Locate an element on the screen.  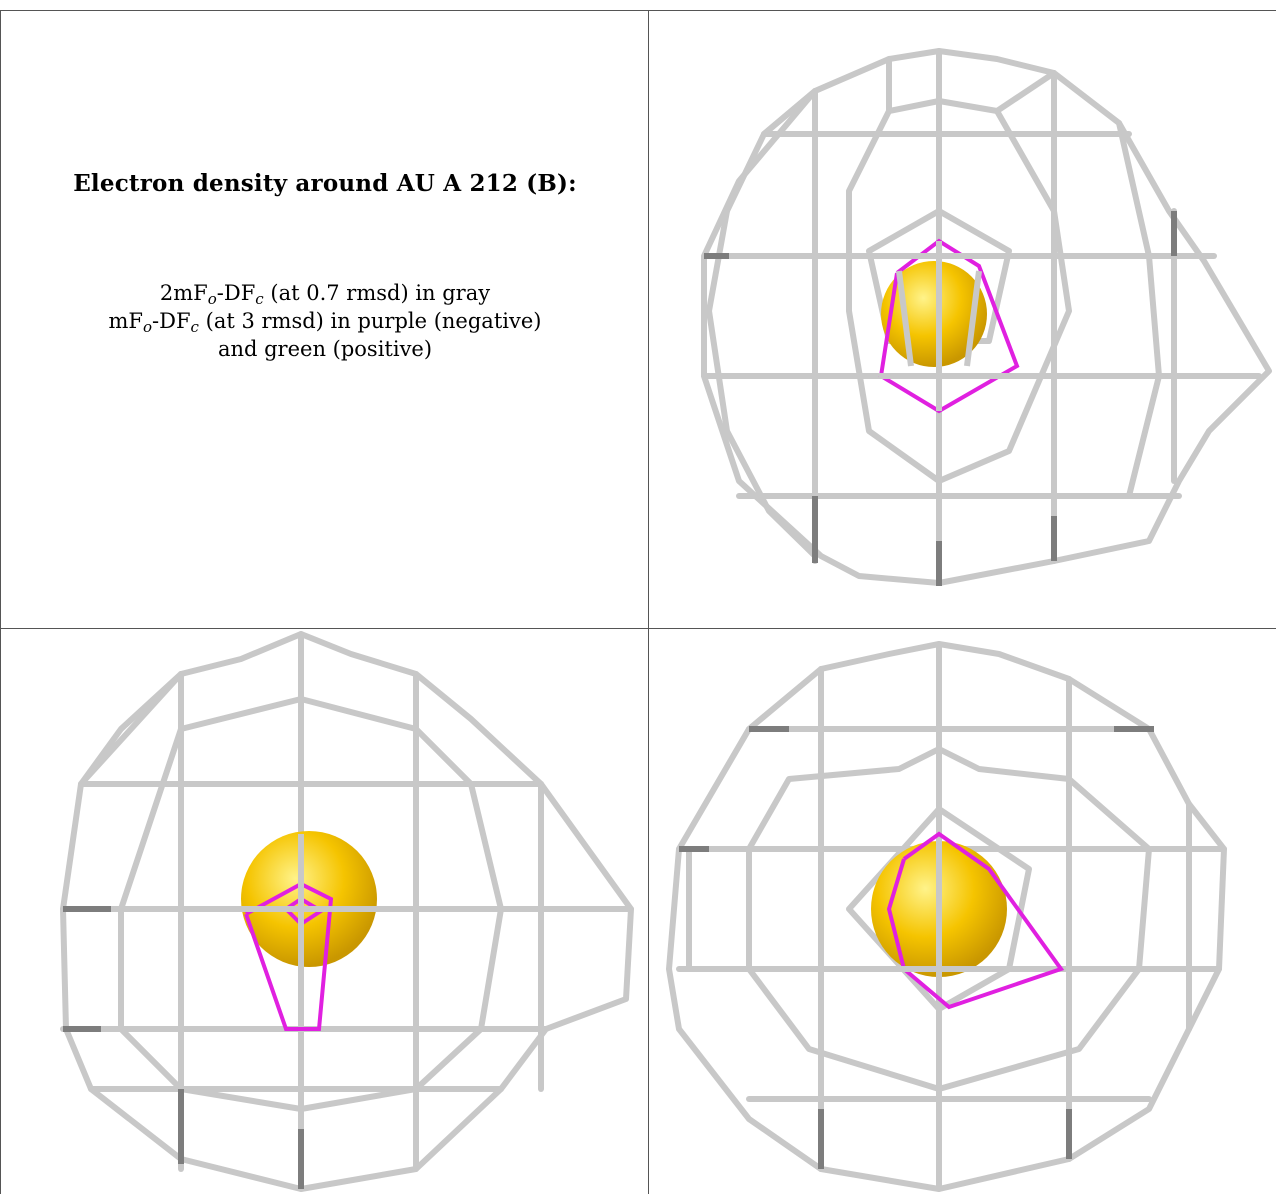
caption-line-green: and green (positive) is located at coordinates (325, 349).